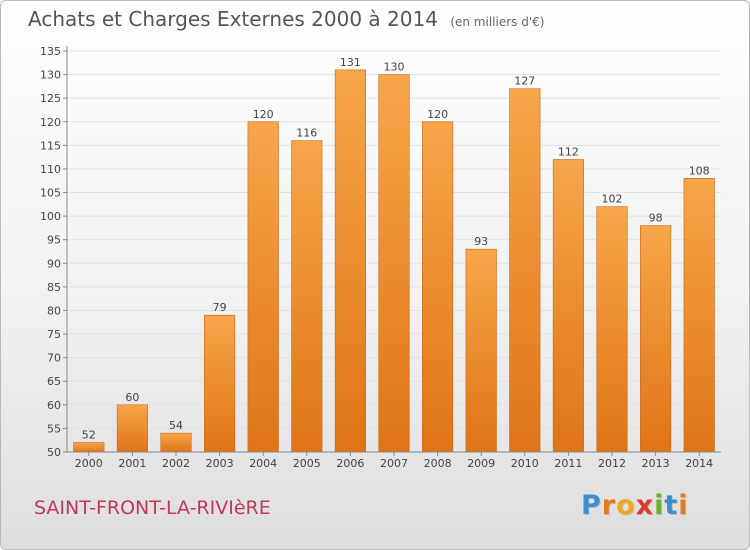 This screenshot has width=750, height=550. What do you see at coordinates (54, 405) in the screenshot?
I see `y-tick-label: 60` at bounding box center [54, 405].